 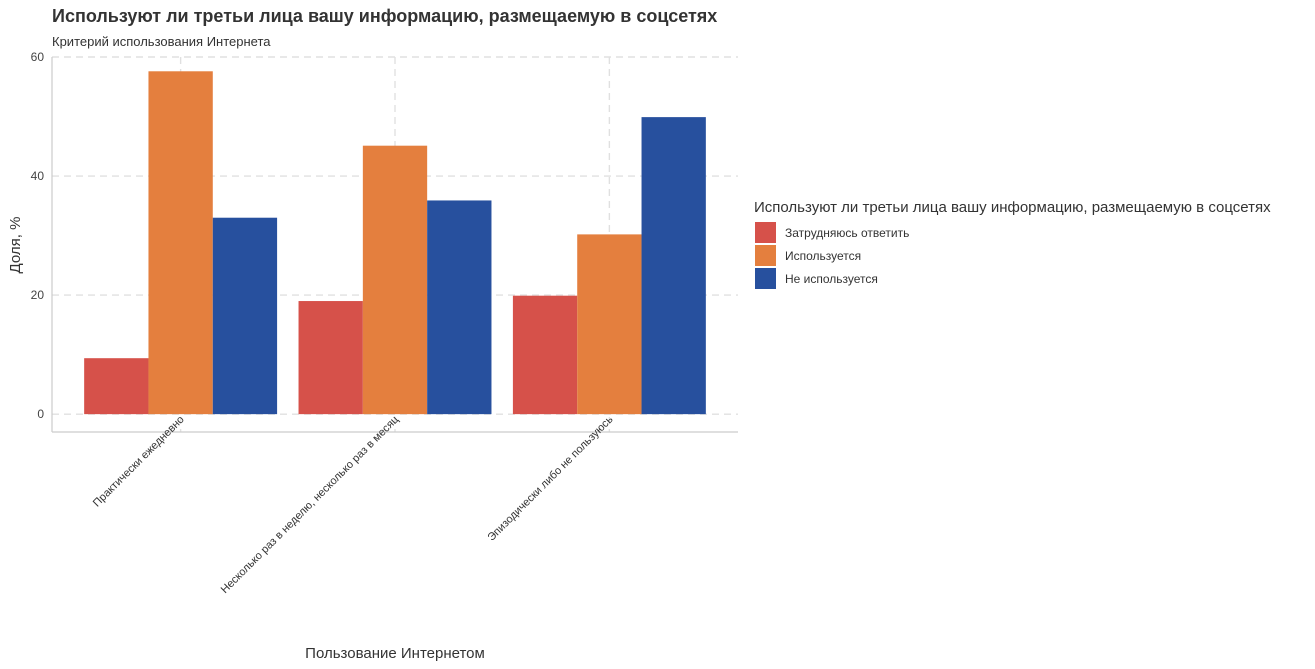 What do you see at coordinates (40, 414) in the screenshot?
I see `y-tick-label: 0` at bounding box center [40, 414].